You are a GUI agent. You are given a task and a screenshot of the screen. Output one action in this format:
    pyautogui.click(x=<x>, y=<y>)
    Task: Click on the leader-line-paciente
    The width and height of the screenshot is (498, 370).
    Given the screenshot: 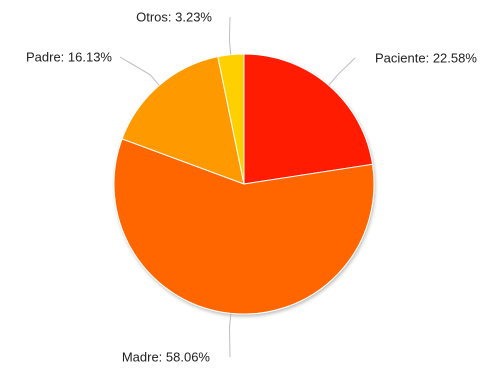 What is the action you would take?
    pyautogui.click(x=342, y=71)
    